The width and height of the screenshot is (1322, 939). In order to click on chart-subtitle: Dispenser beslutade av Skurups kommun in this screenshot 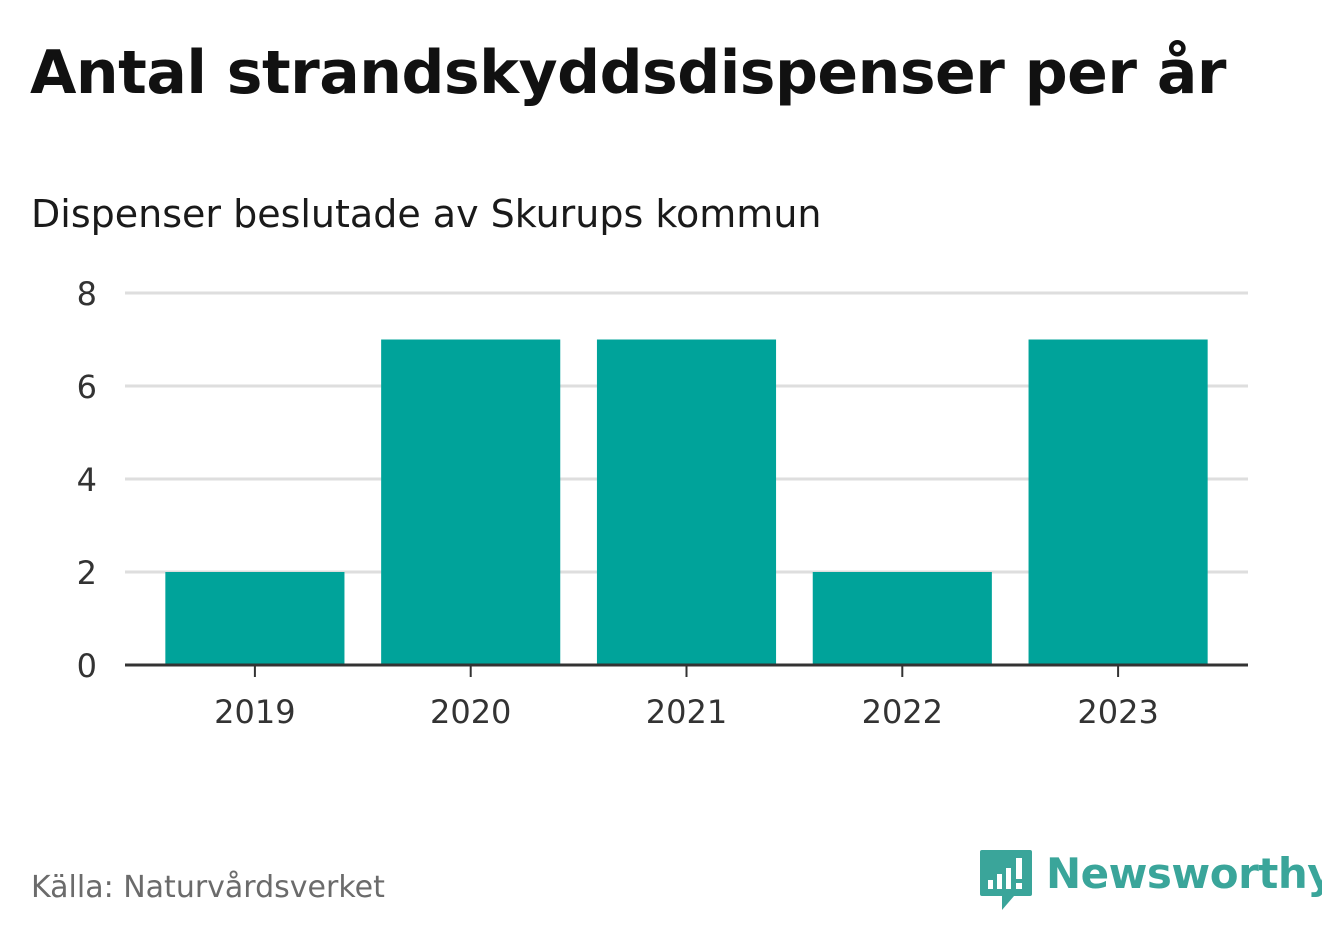, I will do `click(426, 214)`.